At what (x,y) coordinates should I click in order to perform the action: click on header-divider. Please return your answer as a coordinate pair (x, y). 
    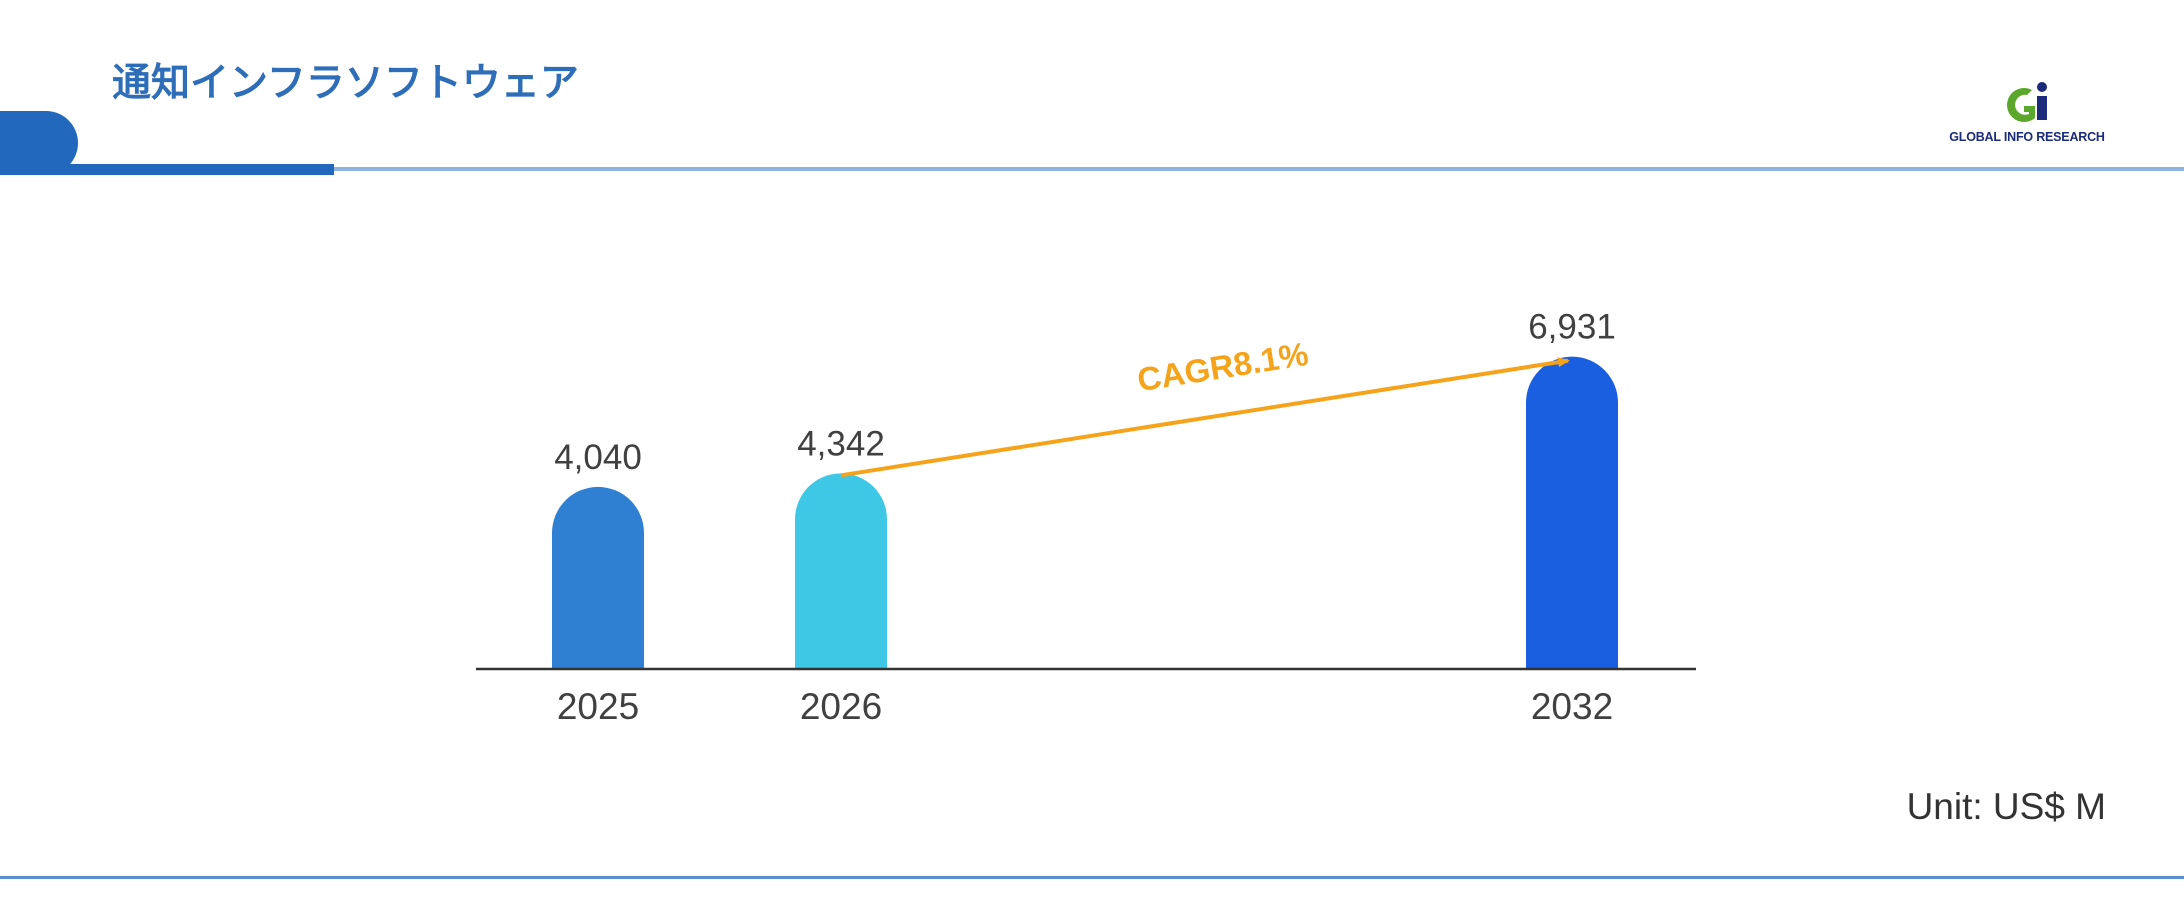
    Looking at the image, I should click on (1092, 169).